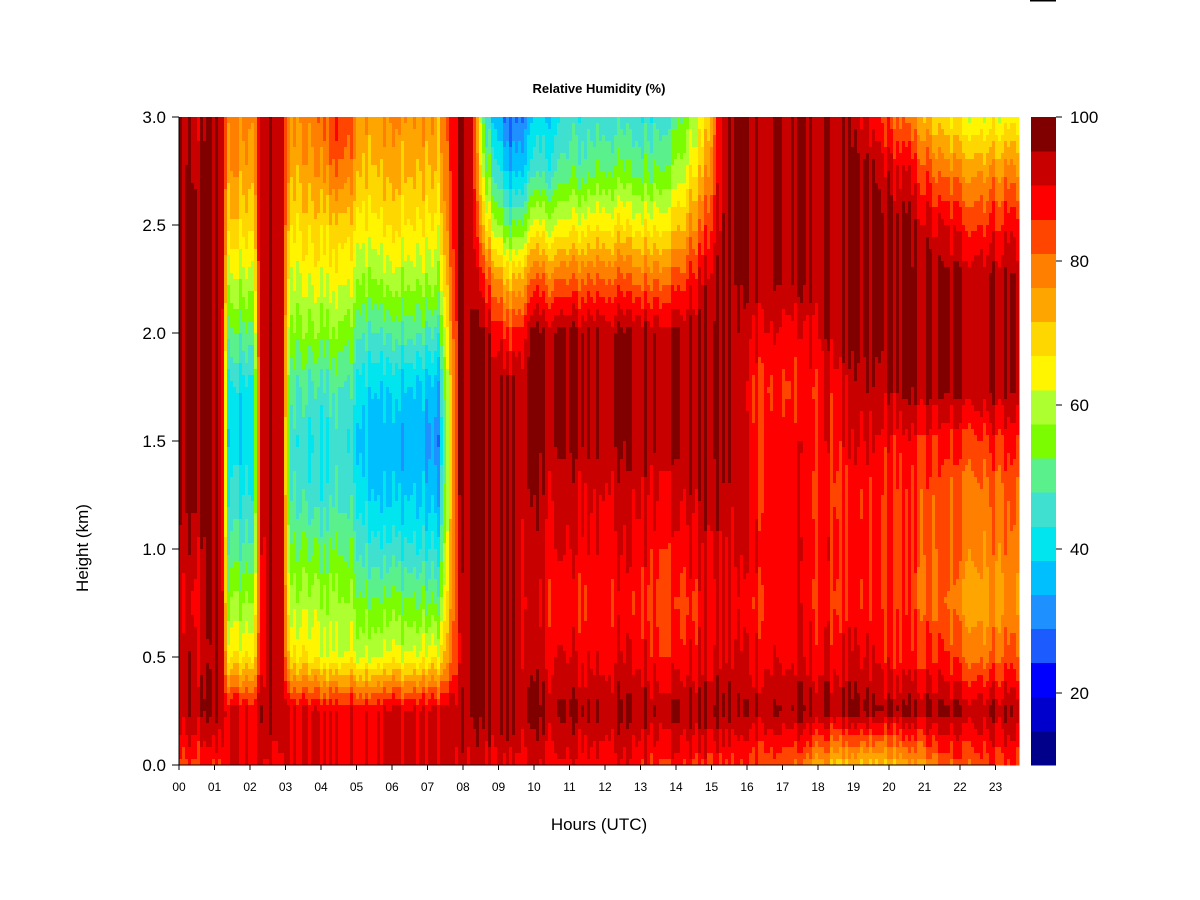 Image resolution: width=1200 pixels, height=900 pixels. What do you see at coordinates (1043, 612) in the screenshot?
I see `colorbar-swatch` at bounding box center [1043, 612].